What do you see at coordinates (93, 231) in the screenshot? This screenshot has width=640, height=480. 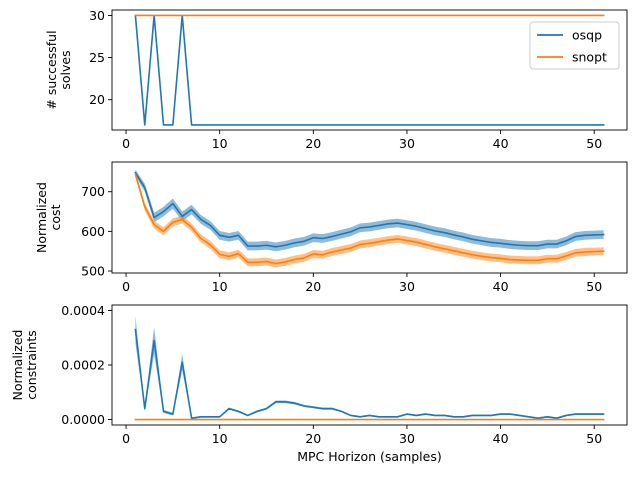 I see `y-tick-label: 600` at bounding box center [93, 231].